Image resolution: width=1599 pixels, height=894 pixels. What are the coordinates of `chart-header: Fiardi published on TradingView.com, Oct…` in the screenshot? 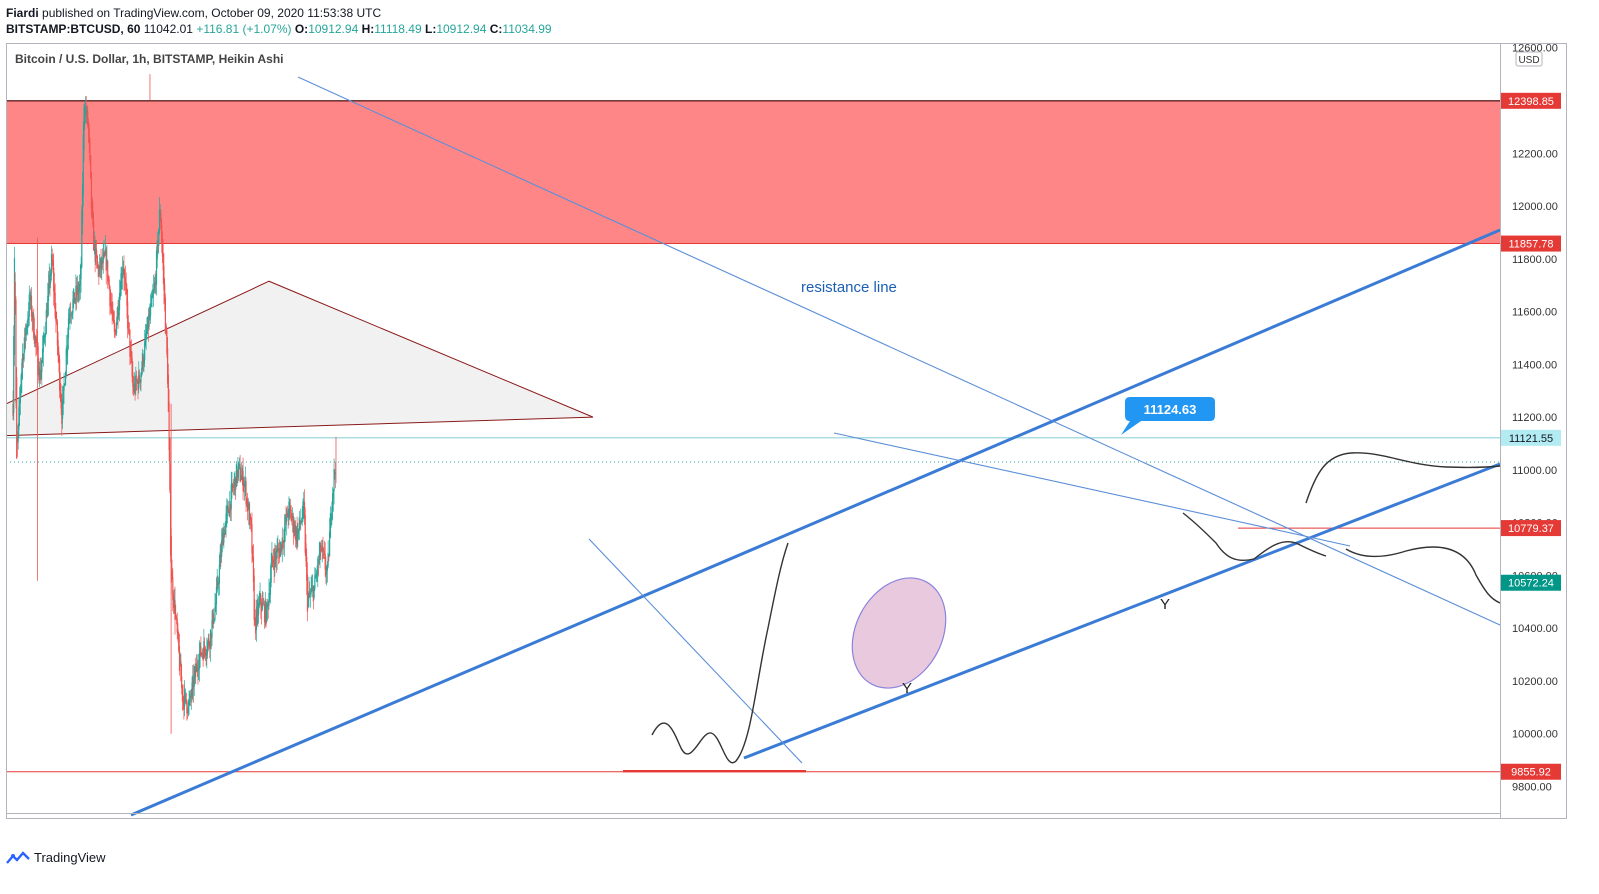 It's located at (279, 21).